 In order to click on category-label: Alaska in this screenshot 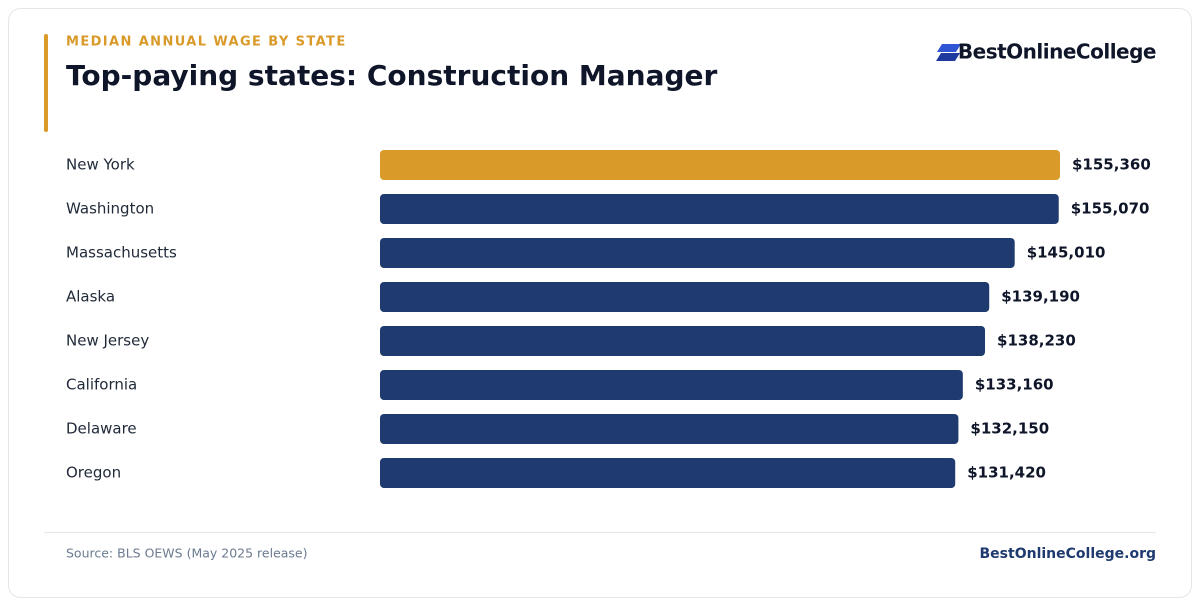, I will do `click(90, 297)`.